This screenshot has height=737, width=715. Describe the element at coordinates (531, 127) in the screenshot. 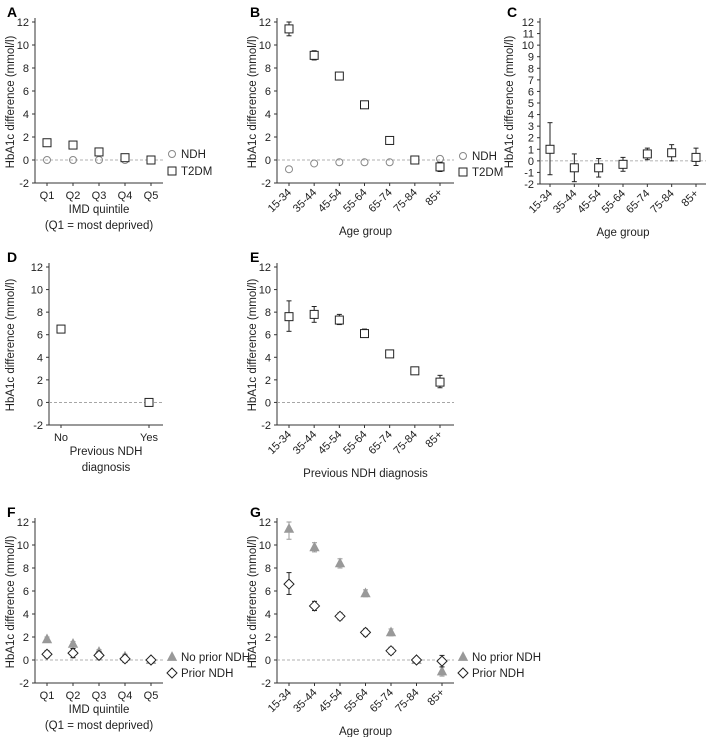

I see `y-tick-label: 3` at that location.